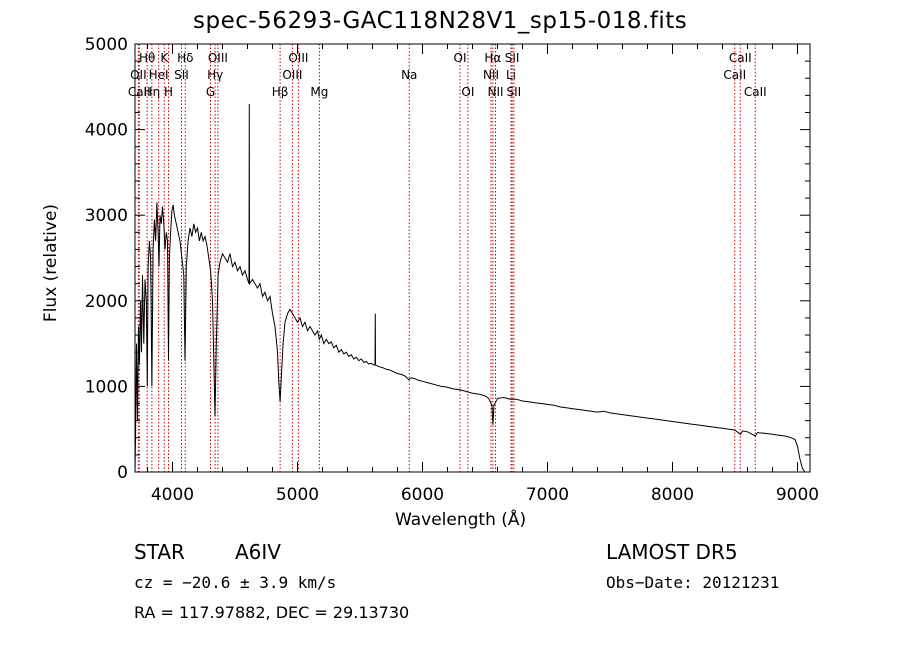 The image size is (900, 649). What do you see at coordinates (106, 216) in the screenshot?
I see `y-tick-label-3: 3000` at bounding box center [106, 216].